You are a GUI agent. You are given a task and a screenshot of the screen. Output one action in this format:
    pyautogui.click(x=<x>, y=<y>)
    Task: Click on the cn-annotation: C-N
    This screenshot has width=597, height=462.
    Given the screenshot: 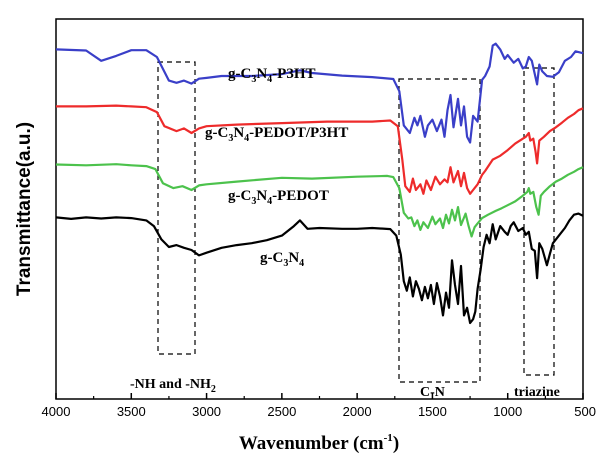 What is the action you would take?
    pyautogui.click(x=432, y=392)
    